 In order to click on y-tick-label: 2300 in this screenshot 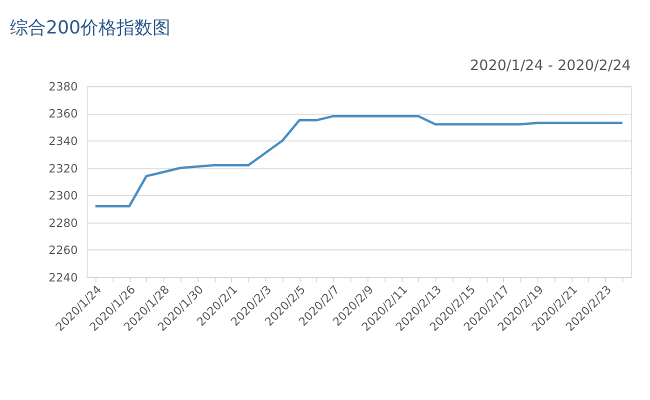, I will do `click(63, 195)`.